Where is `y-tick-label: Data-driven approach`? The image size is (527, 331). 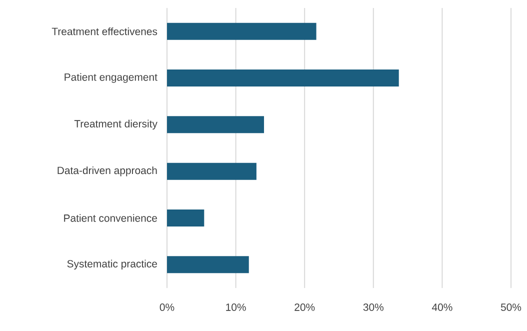
y-tick-label: Data-driven approach is located at coordinates (107, 171).